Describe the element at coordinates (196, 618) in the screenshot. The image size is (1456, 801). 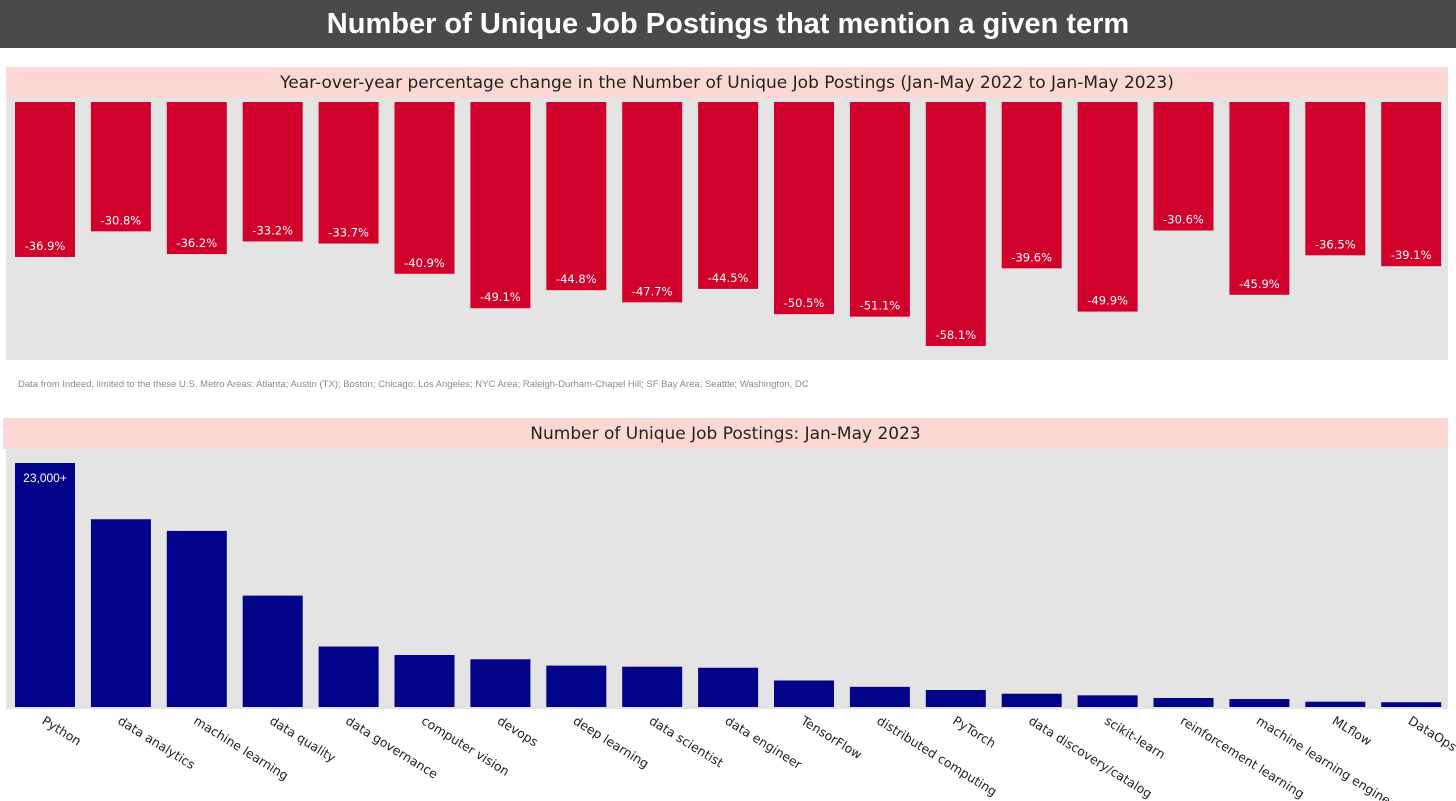
I see `postings-bar-machine-learning` at that location.